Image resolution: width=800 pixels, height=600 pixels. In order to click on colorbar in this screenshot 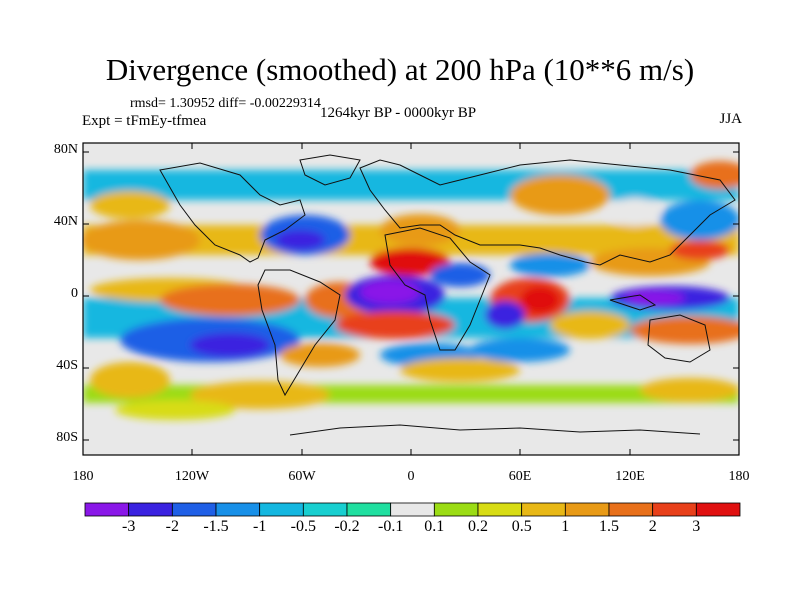, I will do `click(412, 509)`.